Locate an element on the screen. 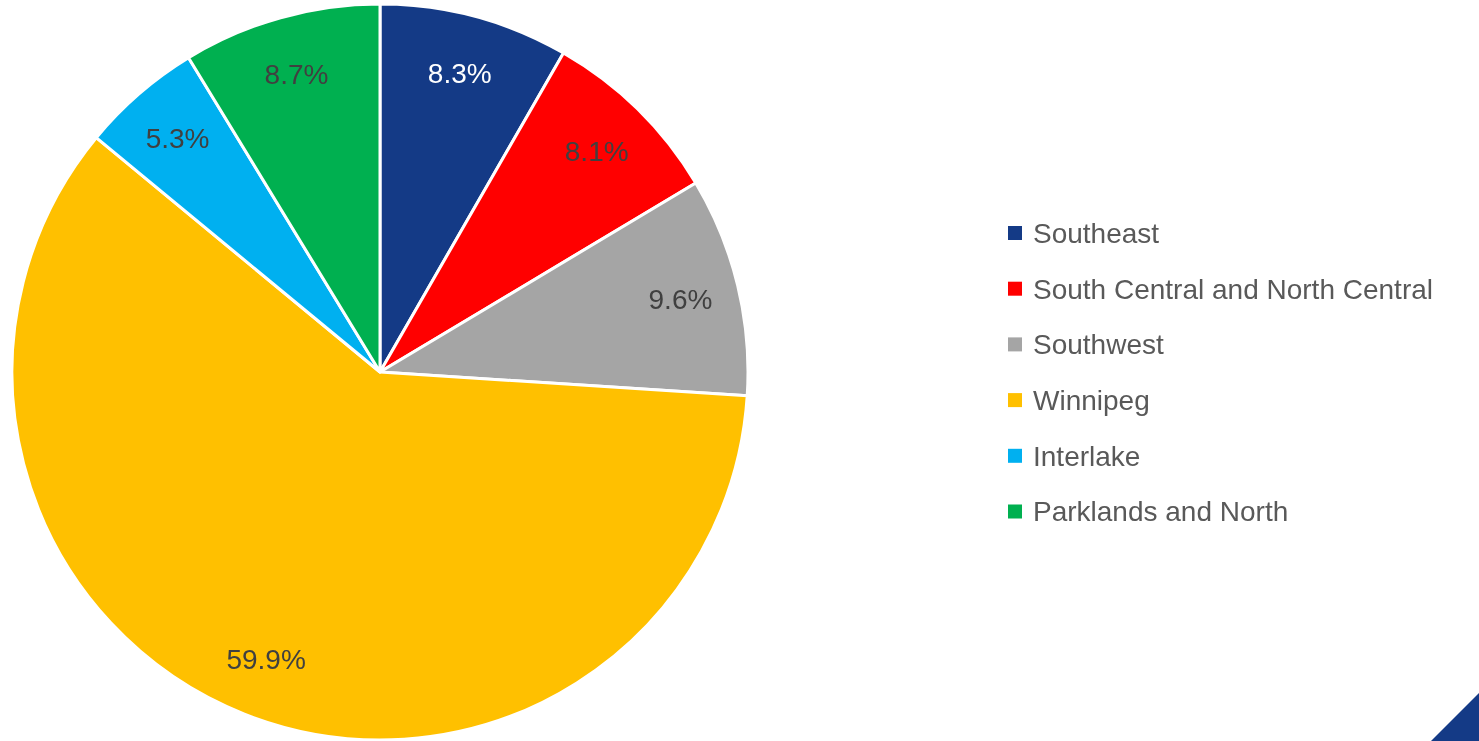 Image resolution: width=1479 pixels, height=741 pixels. legend-label: Southeast is located at coordinates (1096, 233).